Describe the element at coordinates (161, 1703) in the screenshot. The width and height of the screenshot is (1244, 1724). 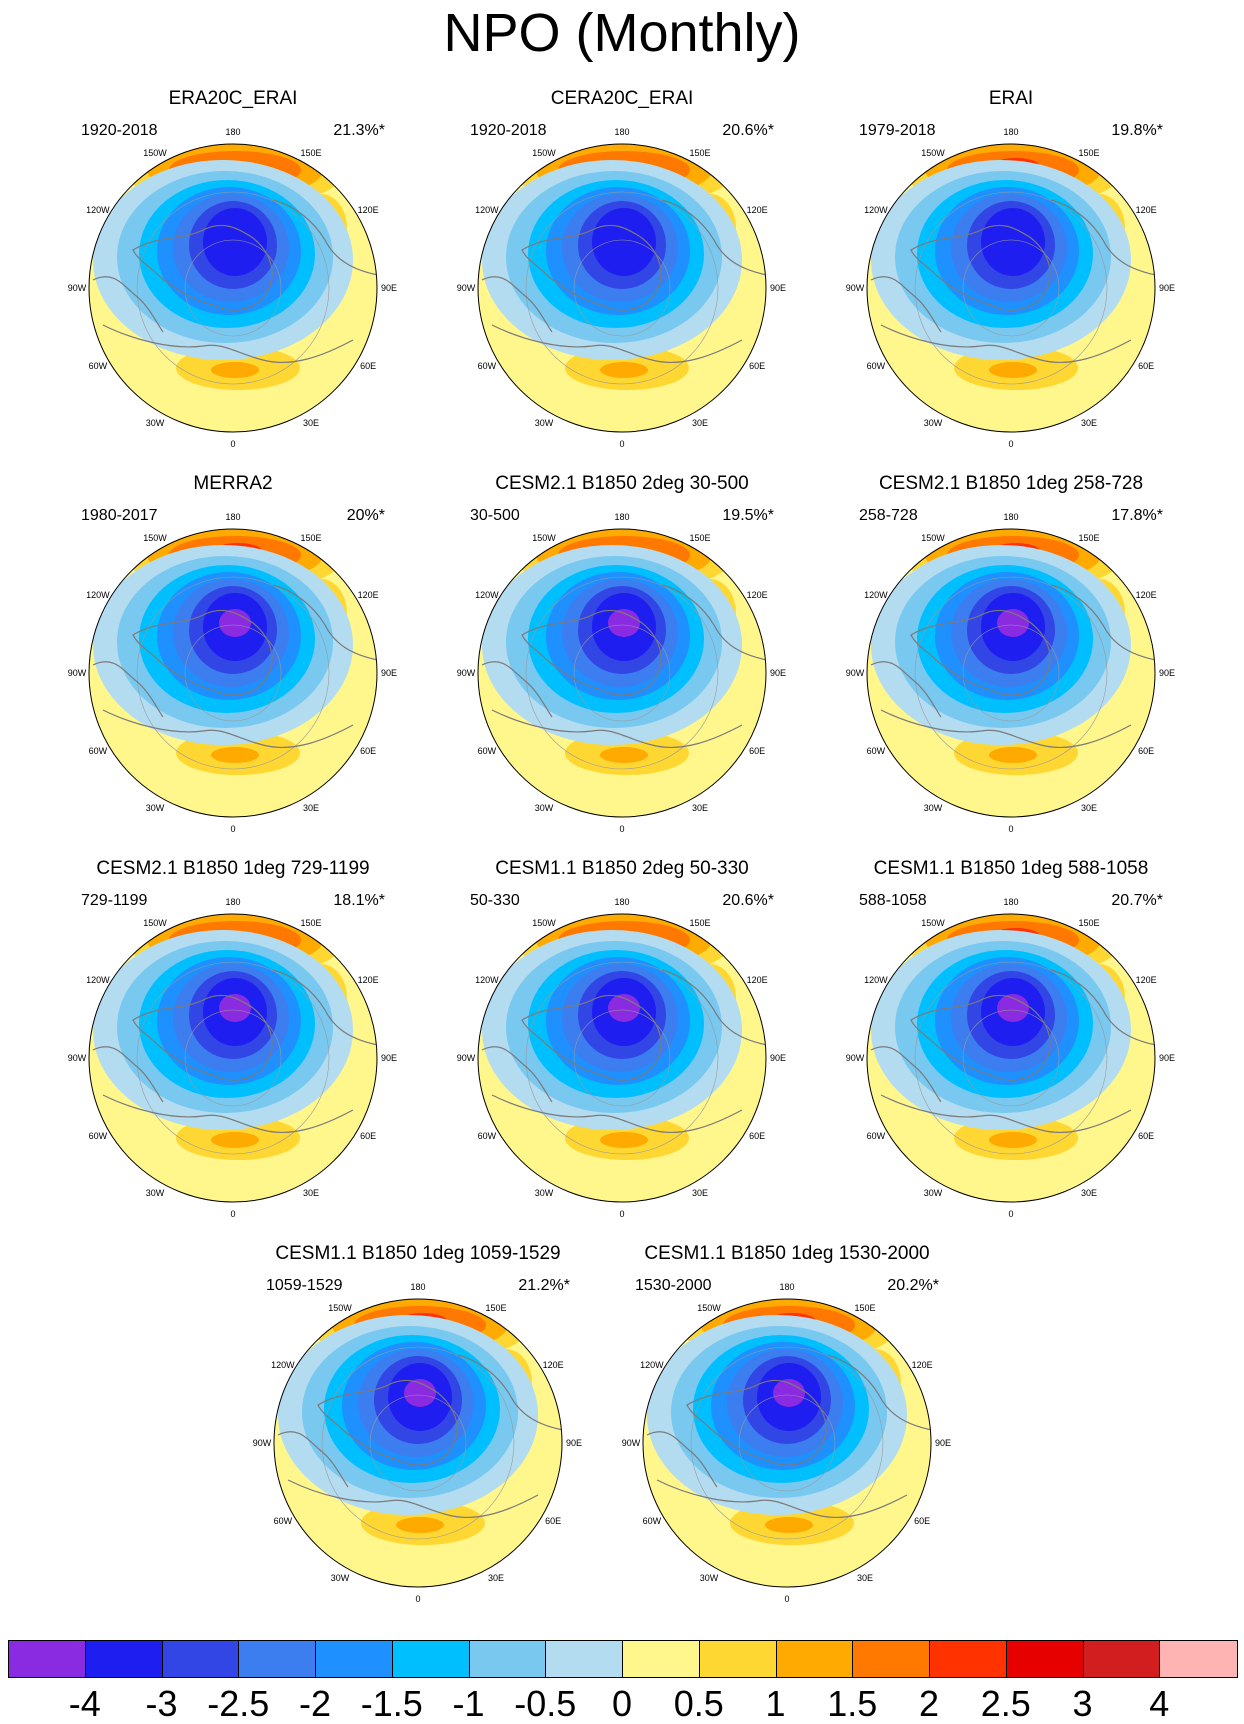
I see `colorbar-level-label: -3` at that location.